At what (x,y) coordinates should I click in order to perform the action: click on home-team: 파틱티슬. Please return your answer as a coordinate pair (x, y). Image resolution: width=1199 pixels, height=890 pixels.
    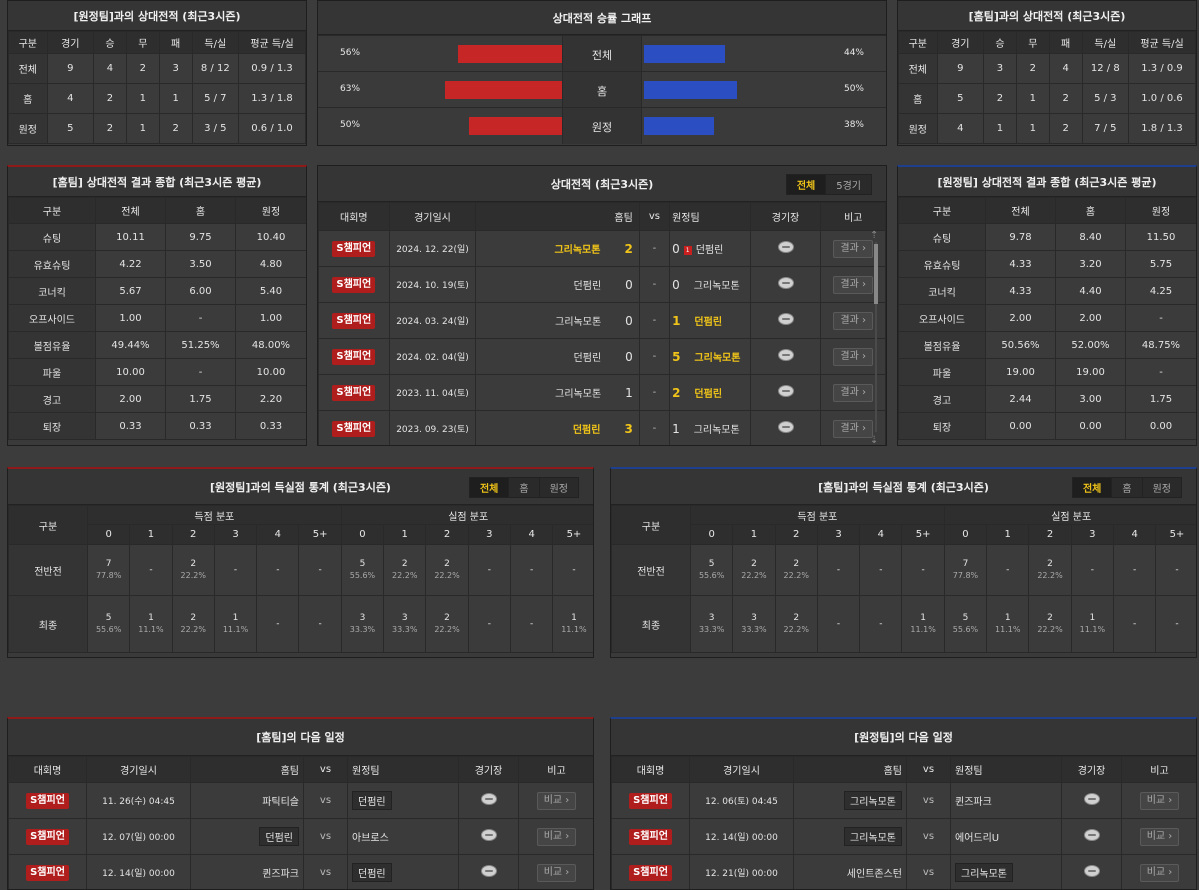
    Looking at the image, I should click on (280, 802).